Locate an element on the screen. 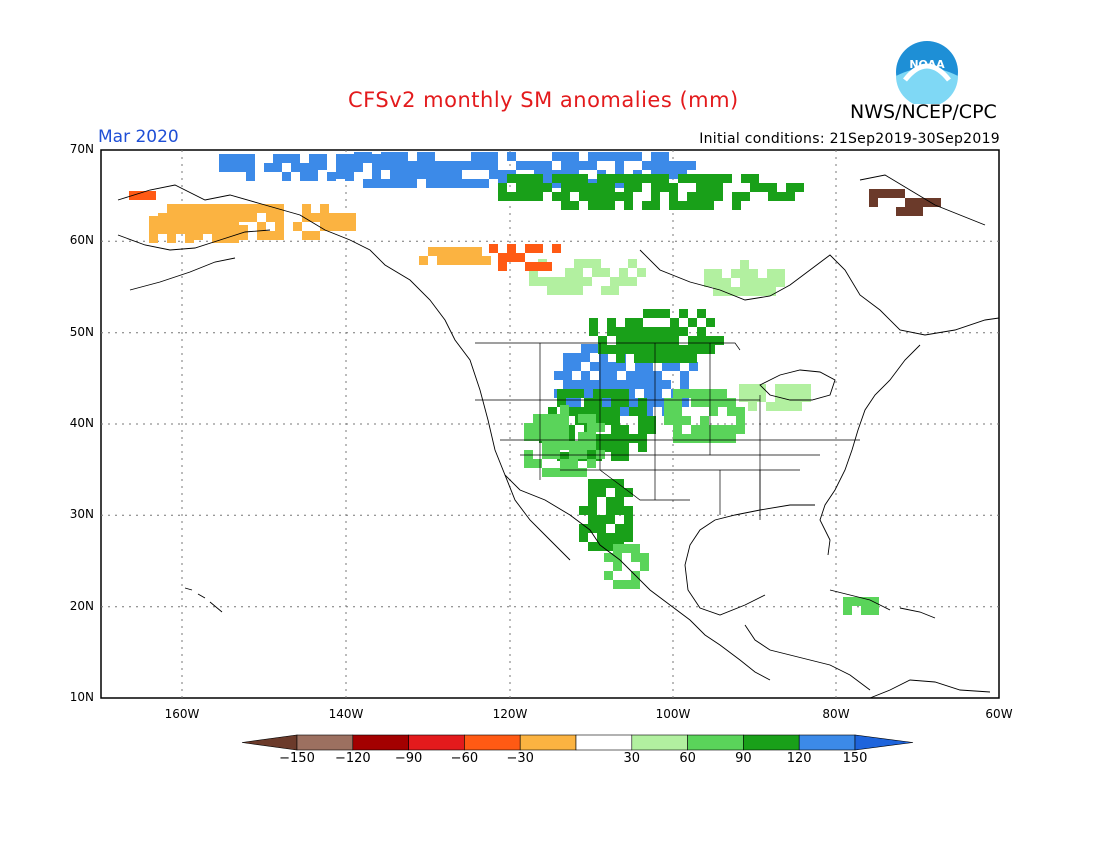 The width and height of the screenshot is (1100, 850). colorbar-right-arrow is located at coordinates (884, 742).